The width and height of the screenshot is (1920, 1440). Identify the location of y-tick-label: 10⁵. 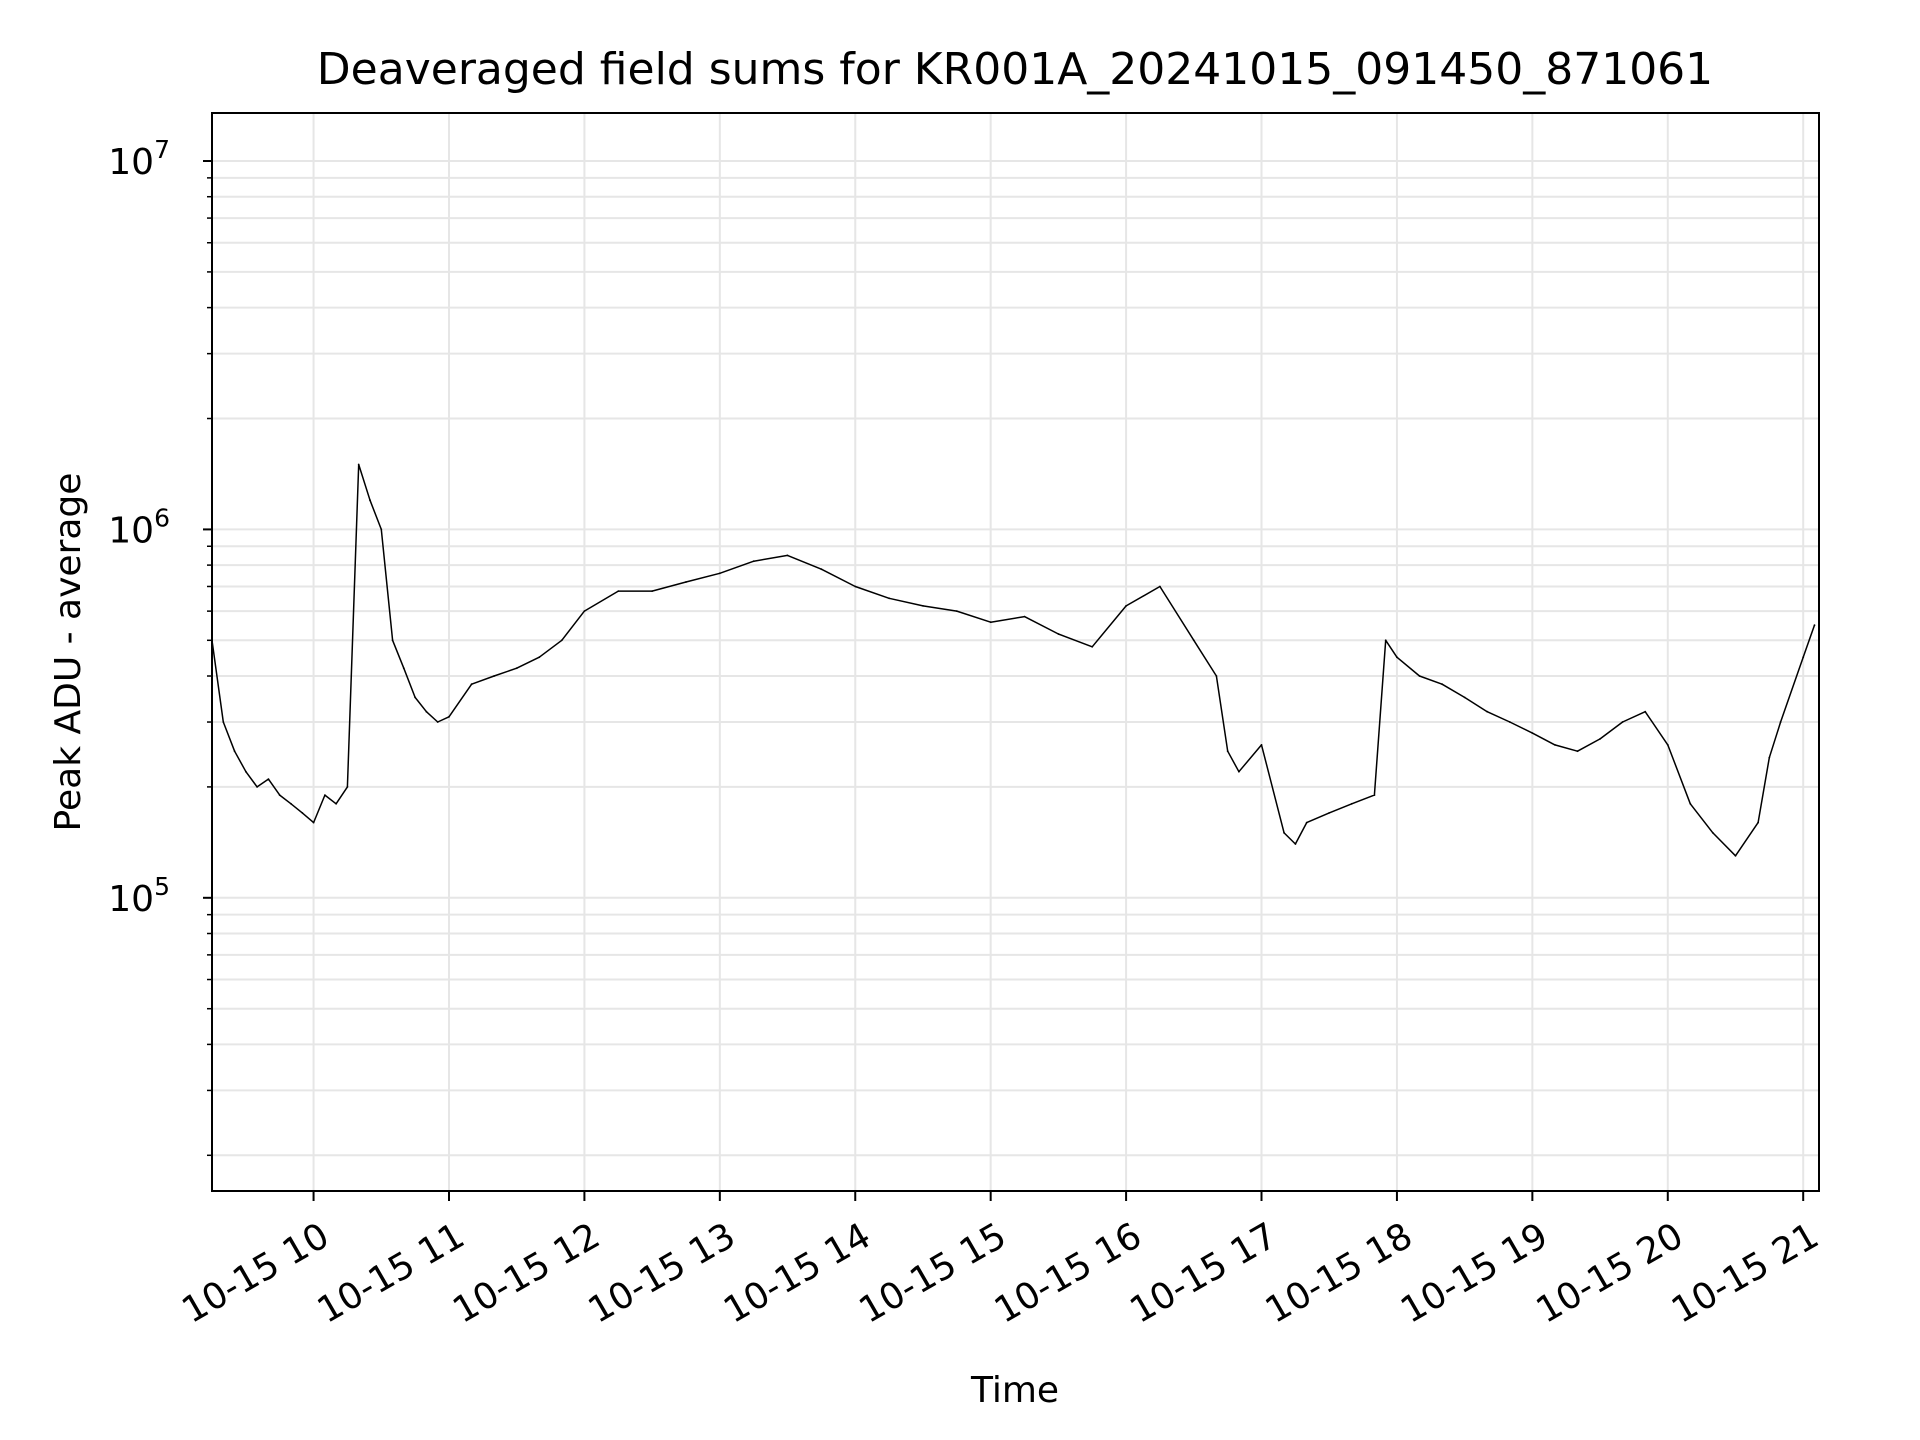
(139, 896).